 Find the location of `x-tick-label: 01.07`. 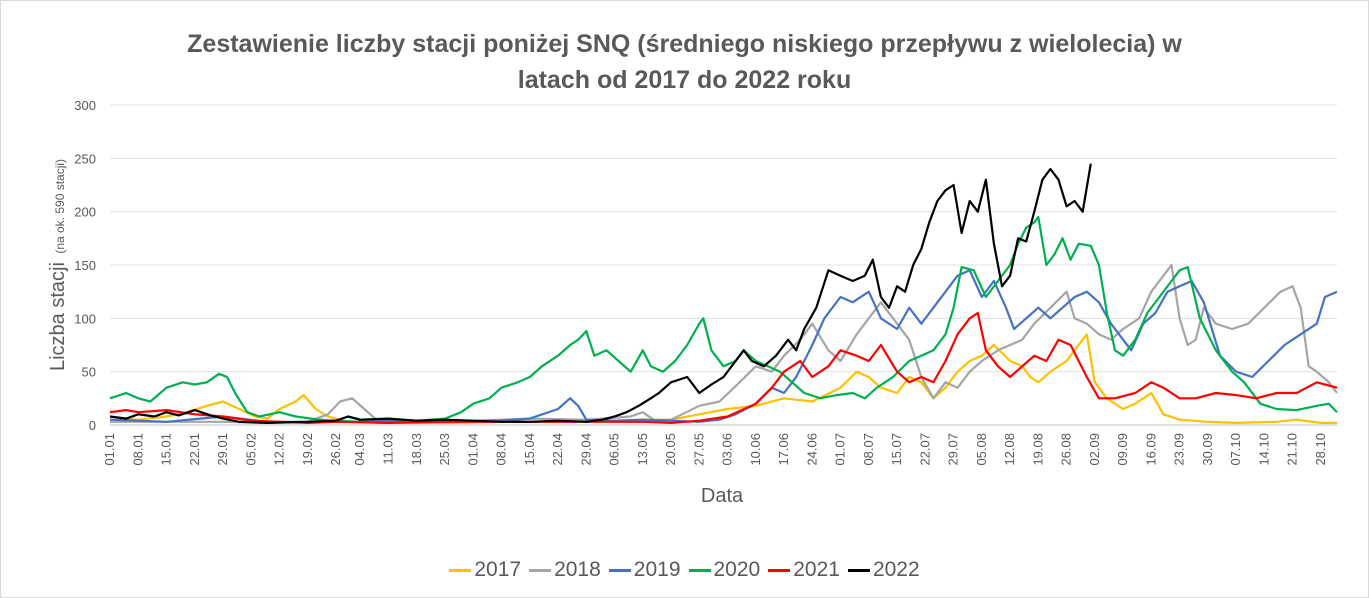

x-tick-label: 01.07 is located at coordinates (840, 449).